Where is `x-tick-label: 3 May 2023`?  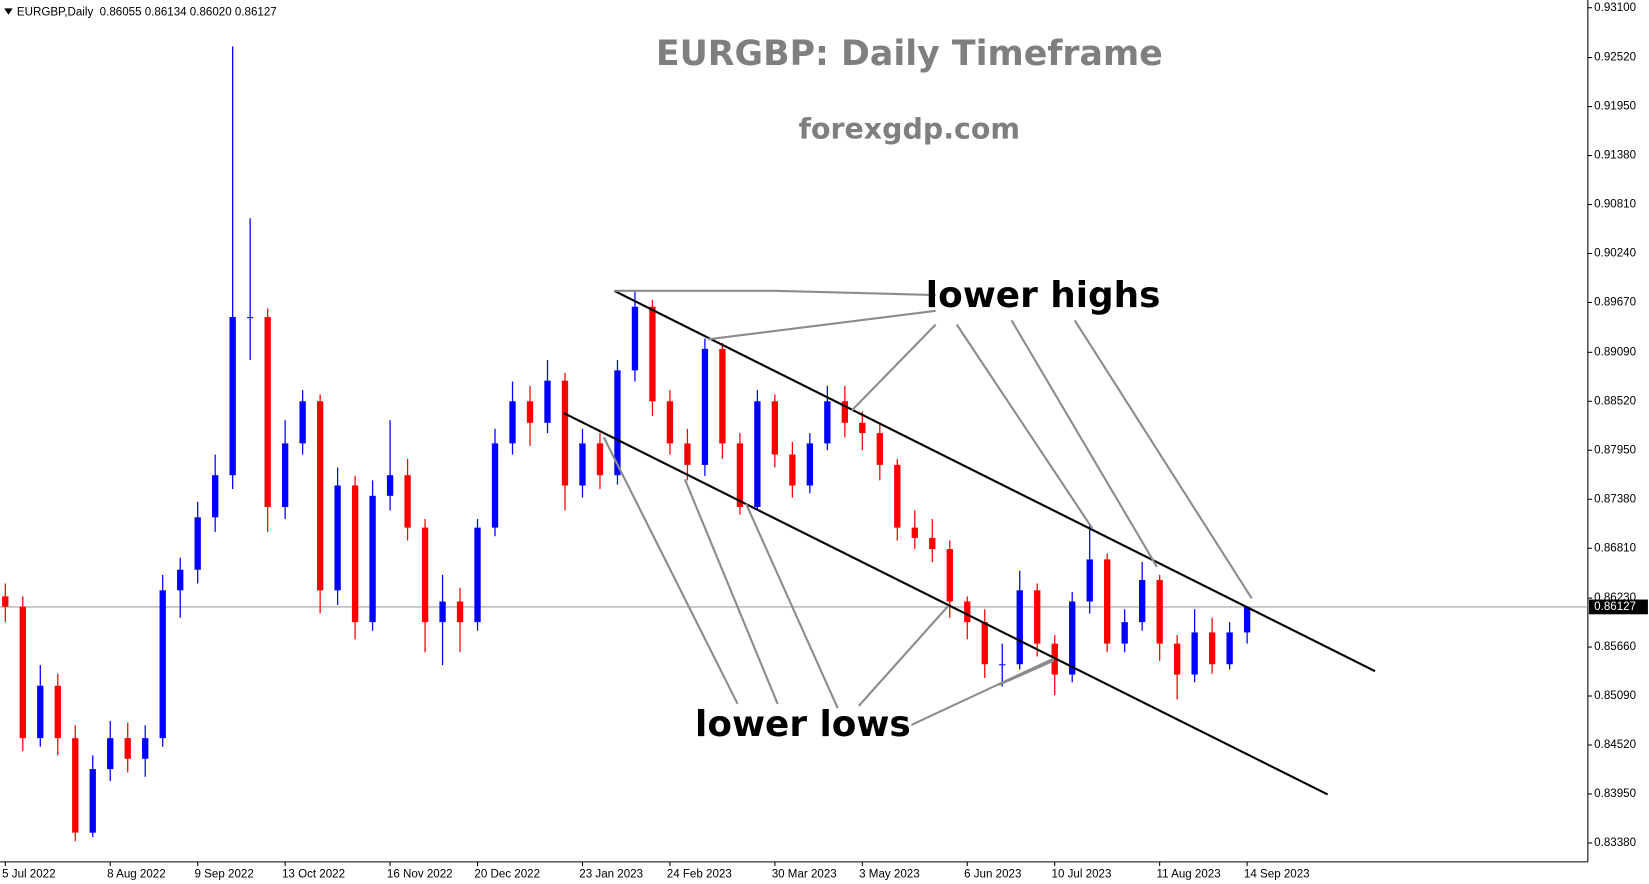 x-tick-label: 3 May 2023 is located at coordinates (889, 875).